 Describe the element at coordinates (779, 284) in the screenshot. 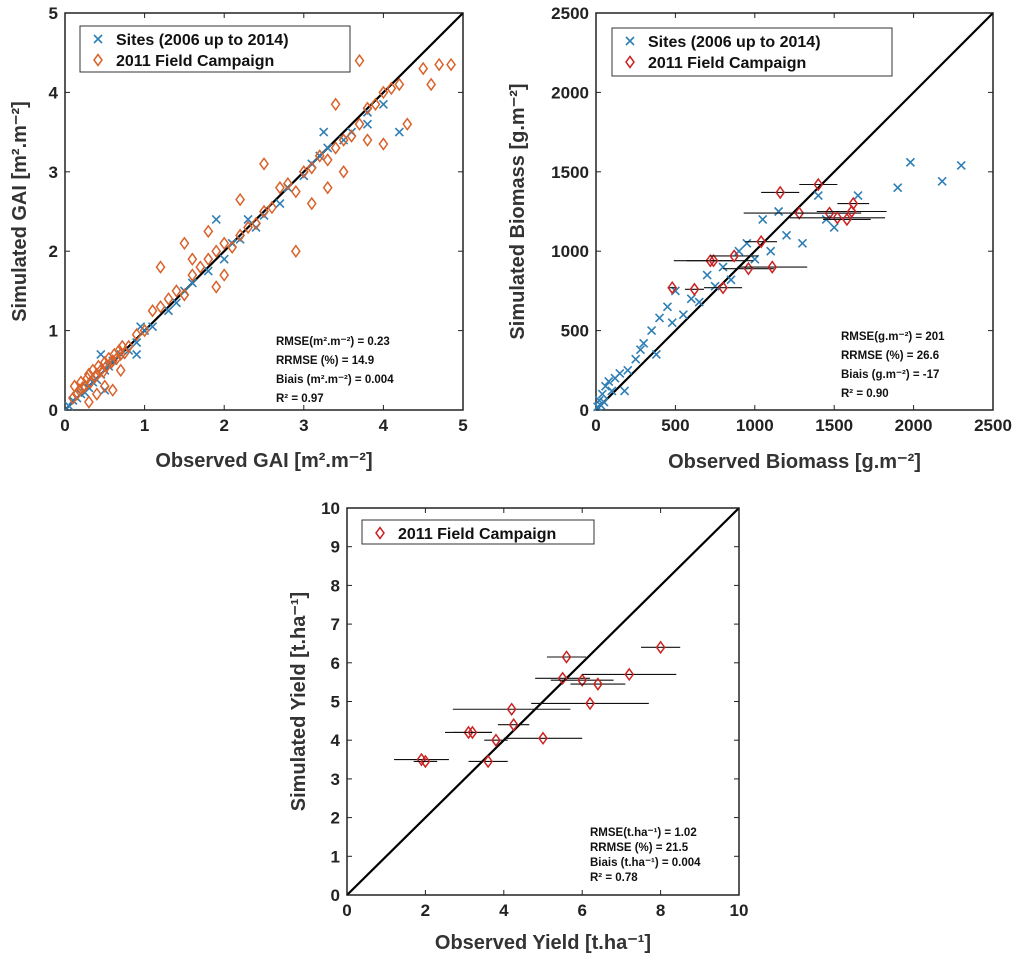

I see `series-x` at that location.